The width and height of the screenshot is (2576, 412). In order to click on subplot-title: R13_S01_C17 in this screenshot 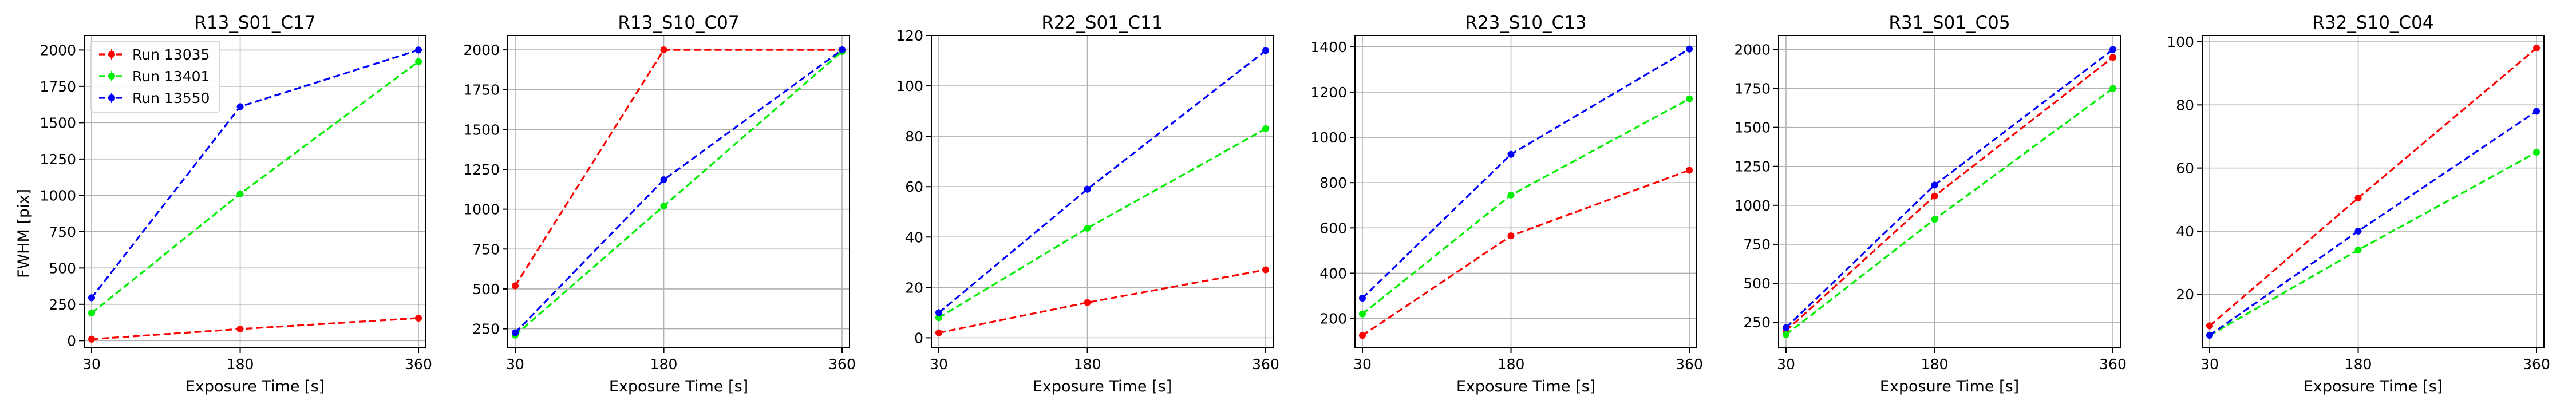, I will do `click(254, 23)`.